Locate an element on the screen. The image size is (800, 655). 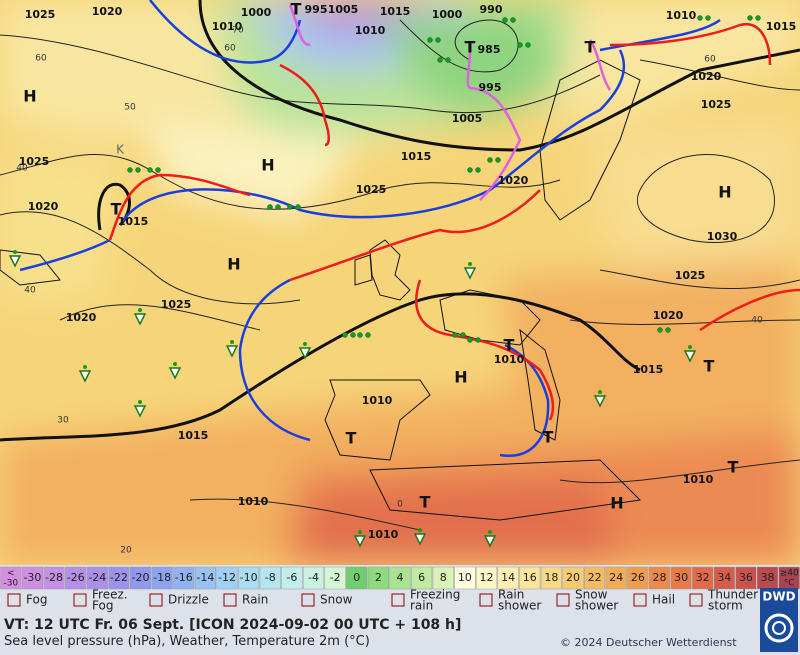
scale-label: 2 is located at coordinates (378, 577).